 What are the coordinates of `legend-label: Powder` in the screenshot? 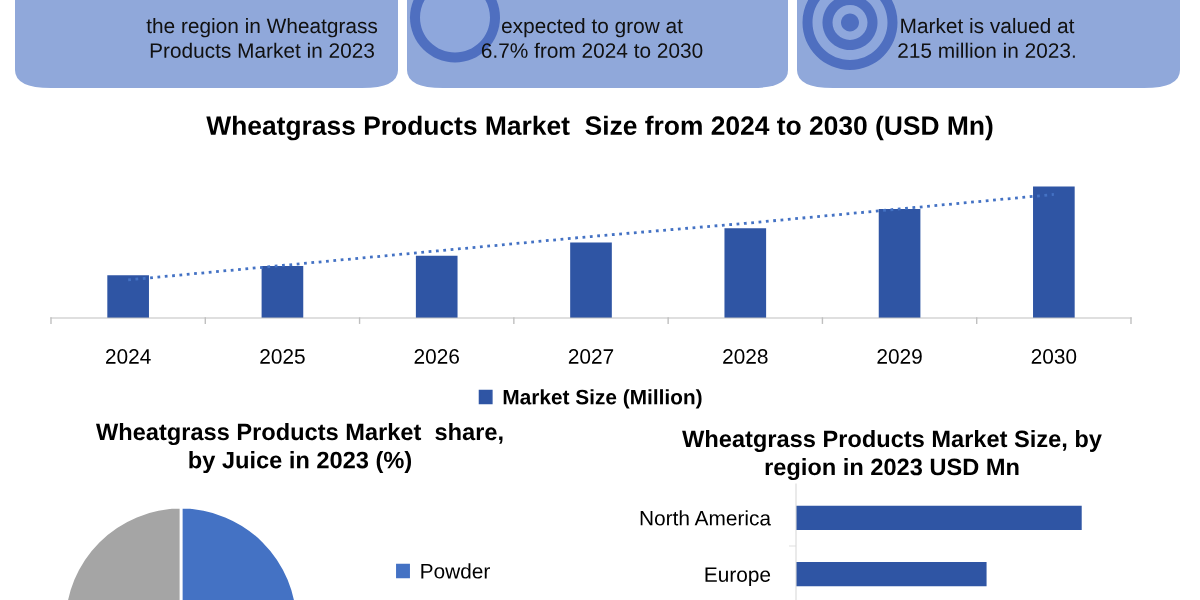 It's located at (455, 571).